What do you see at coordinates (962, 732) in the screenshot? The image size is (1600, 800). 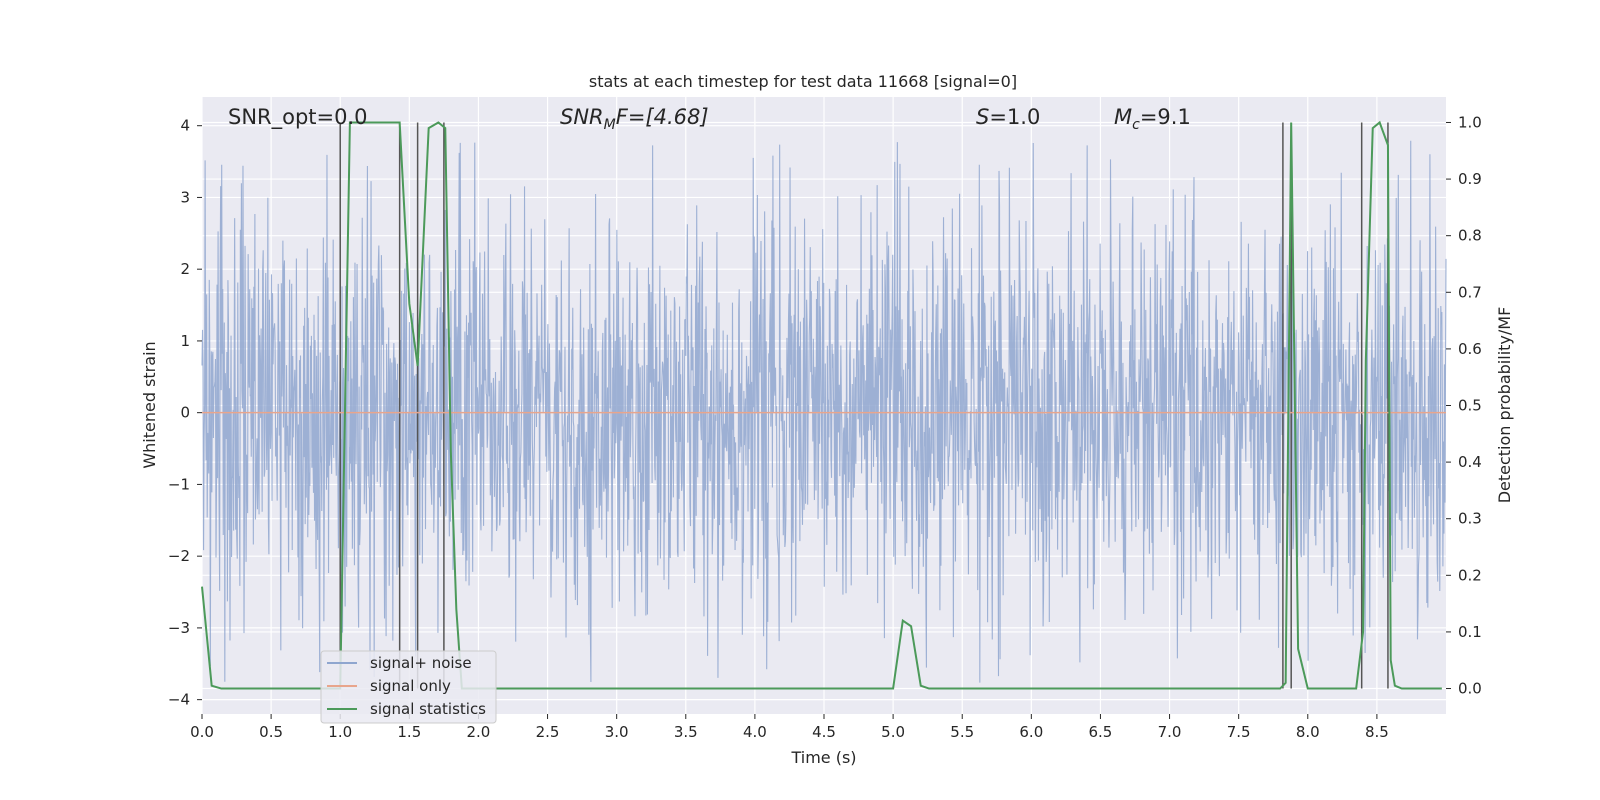 I see `x-tick-label: 5.5` at bounding box center [962, 732].